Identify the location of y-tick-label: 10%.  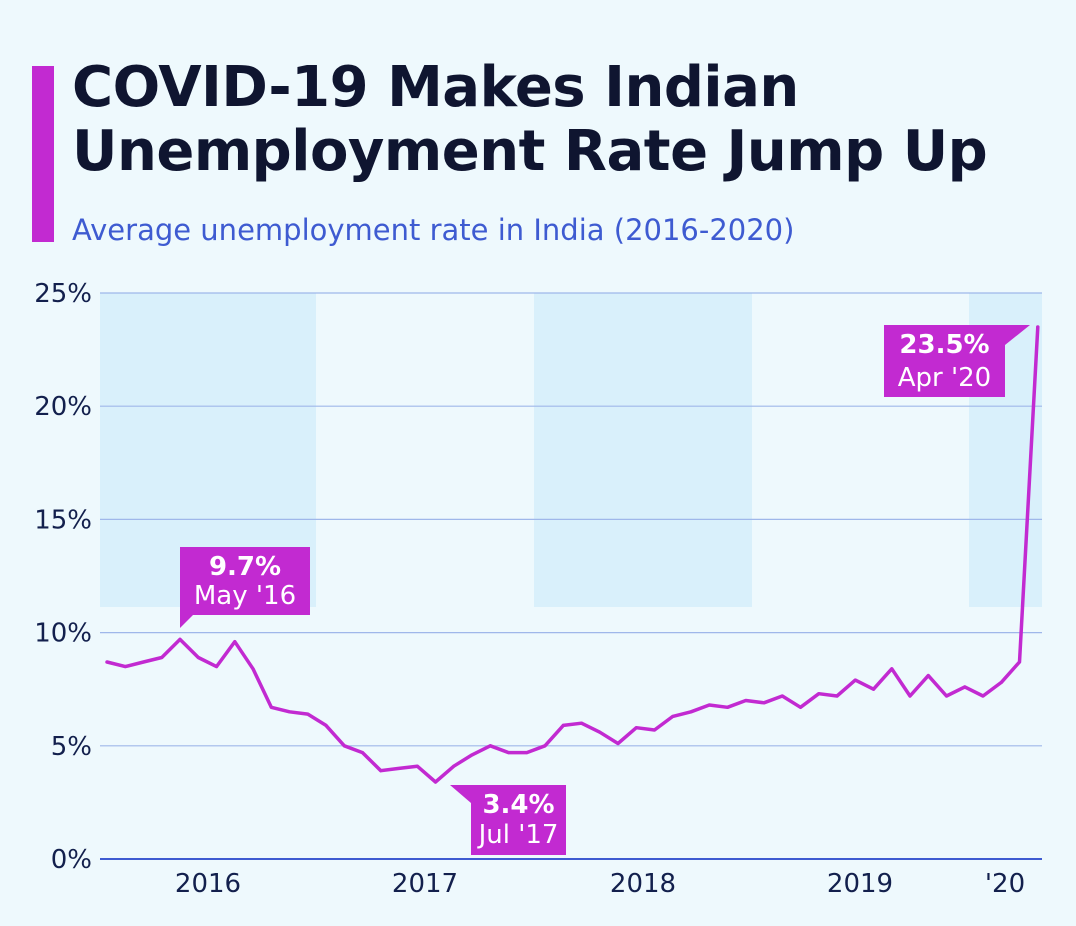
(63, 634).